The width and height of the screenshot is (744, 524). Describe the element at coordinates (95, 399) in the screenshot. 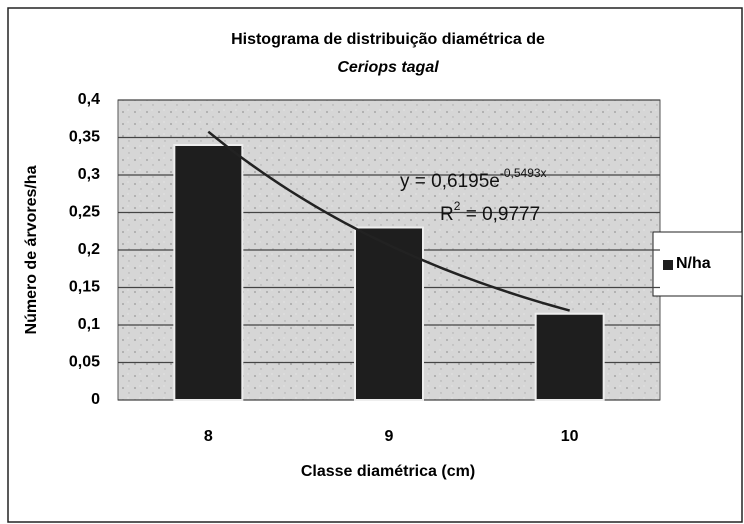

I see `y-tick-label: 0` at that location.